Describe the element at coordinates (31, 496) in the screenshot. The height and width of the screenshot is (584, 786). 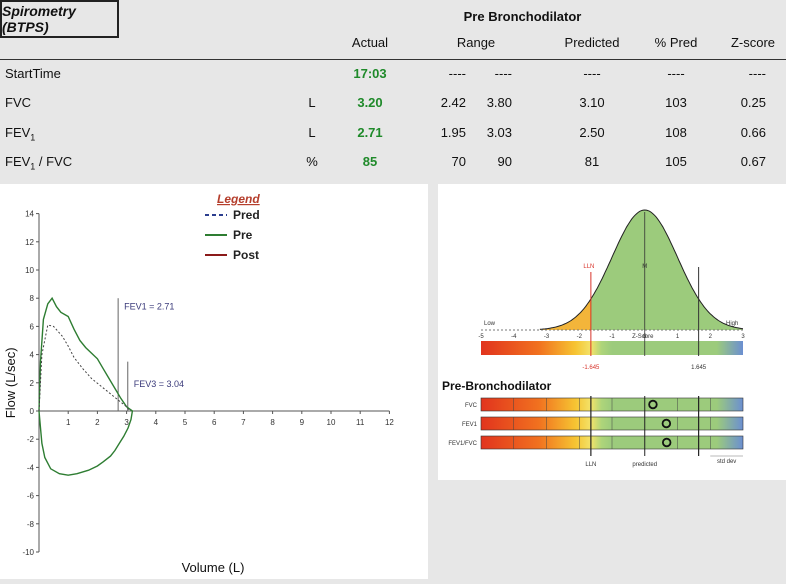
I see `y-tick-label: -6` at that location.